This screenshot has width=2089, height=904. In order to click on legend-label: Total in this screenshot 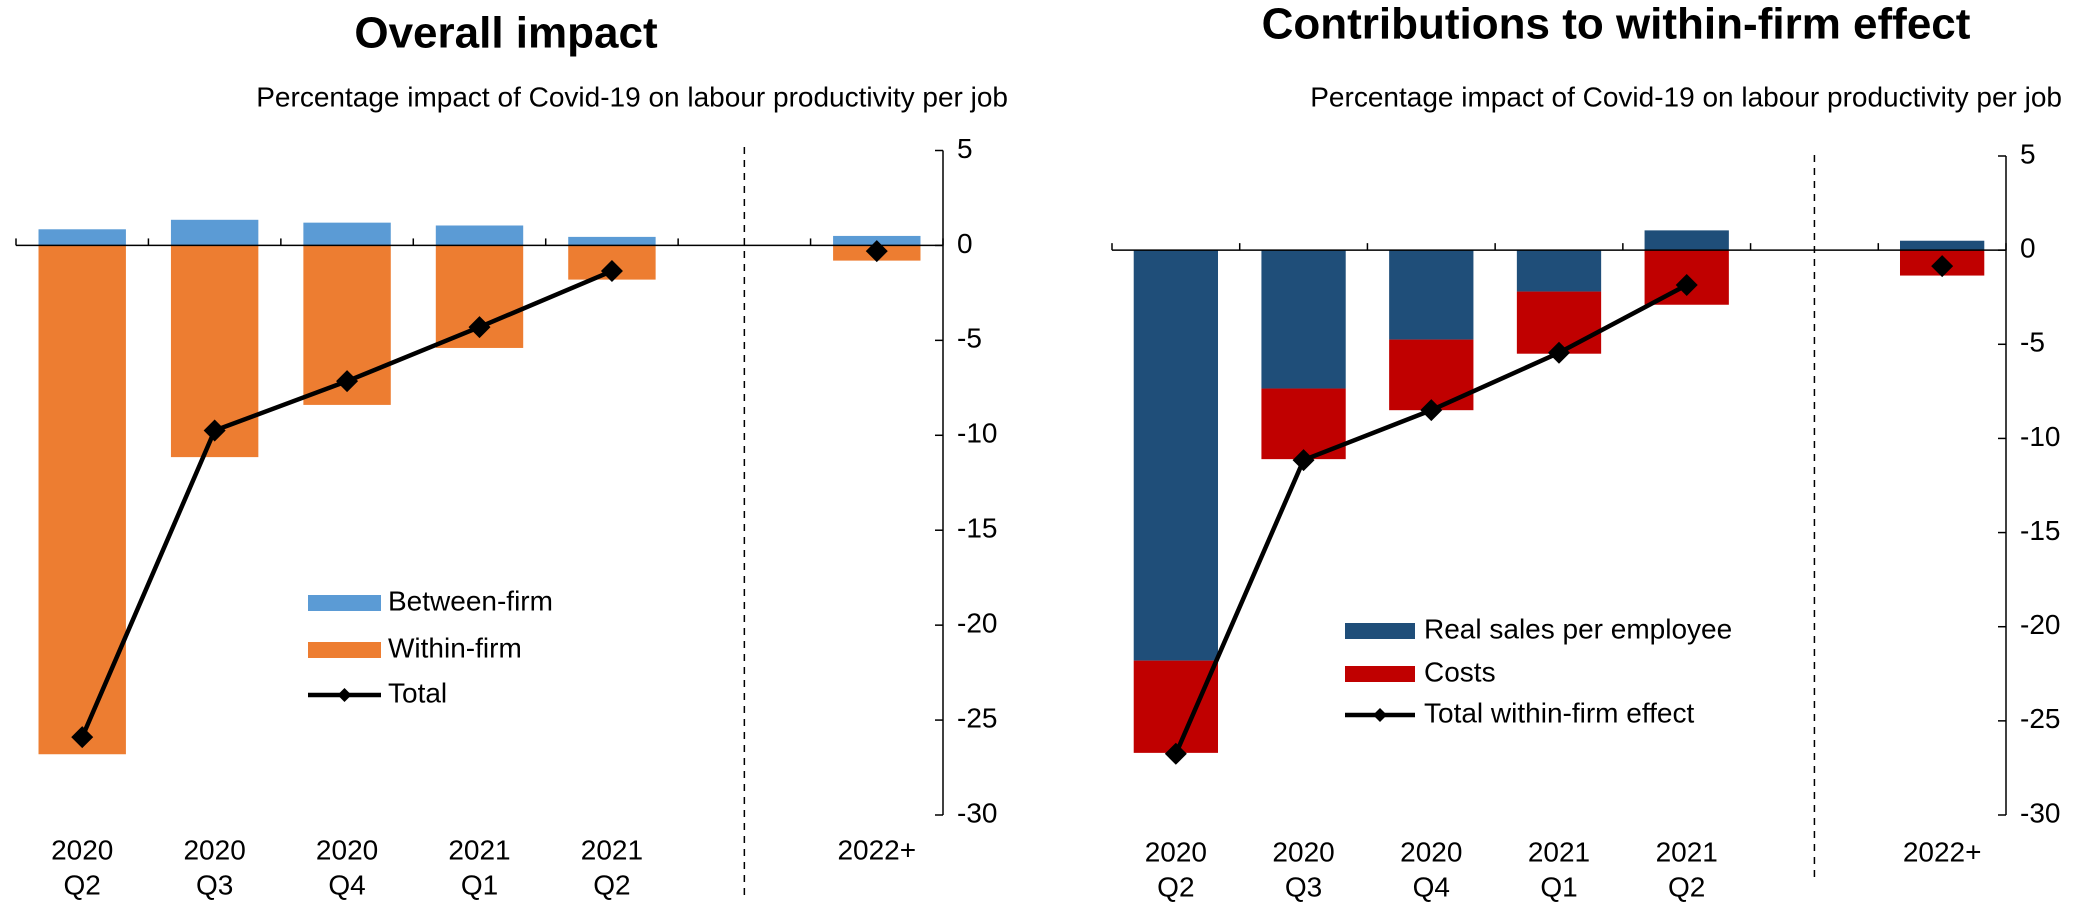, I will do `click(417, 692)`.